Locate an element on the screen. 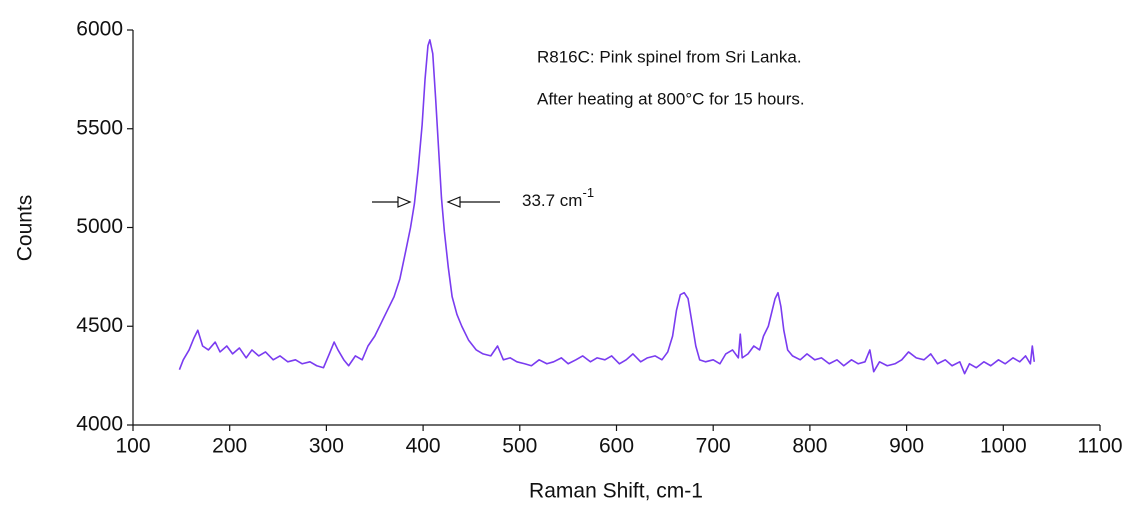  y-axis-label: Counts is located at coordinates (25, 228).